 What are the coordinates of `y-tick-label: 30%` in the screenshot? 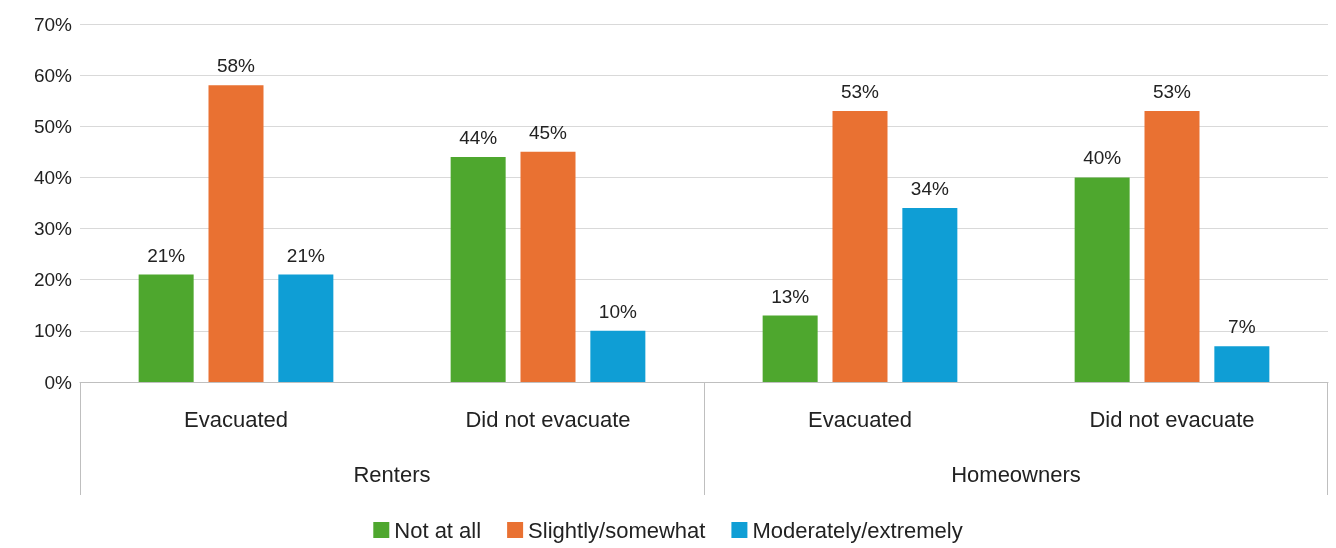 It's located at (53, 229).